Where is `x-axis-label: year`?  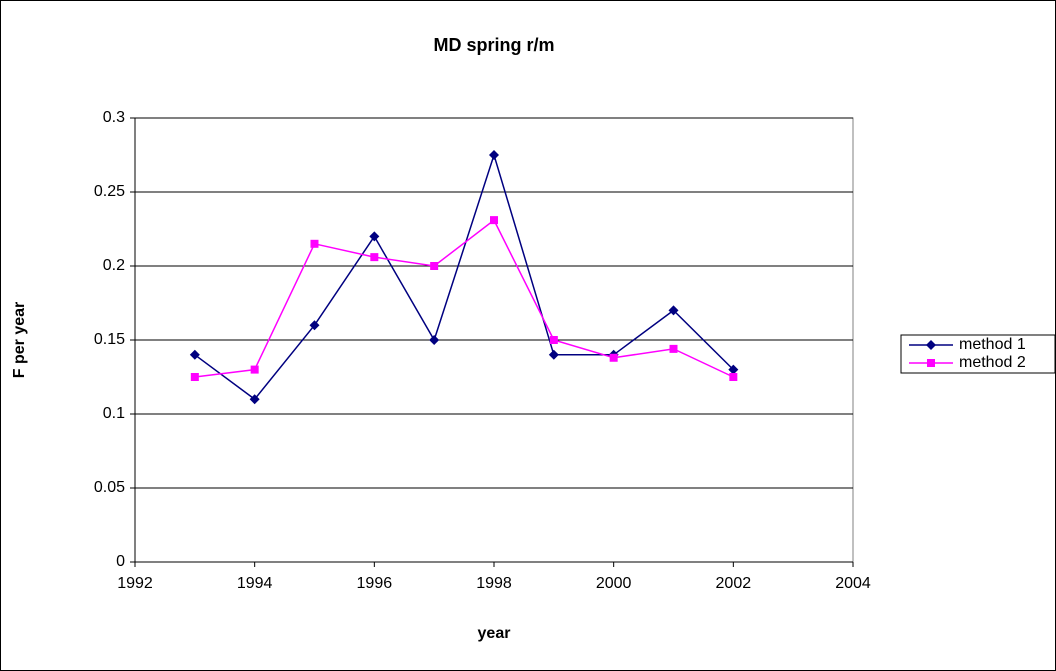 x-axis-label: year is located at coordinates (494, 633).